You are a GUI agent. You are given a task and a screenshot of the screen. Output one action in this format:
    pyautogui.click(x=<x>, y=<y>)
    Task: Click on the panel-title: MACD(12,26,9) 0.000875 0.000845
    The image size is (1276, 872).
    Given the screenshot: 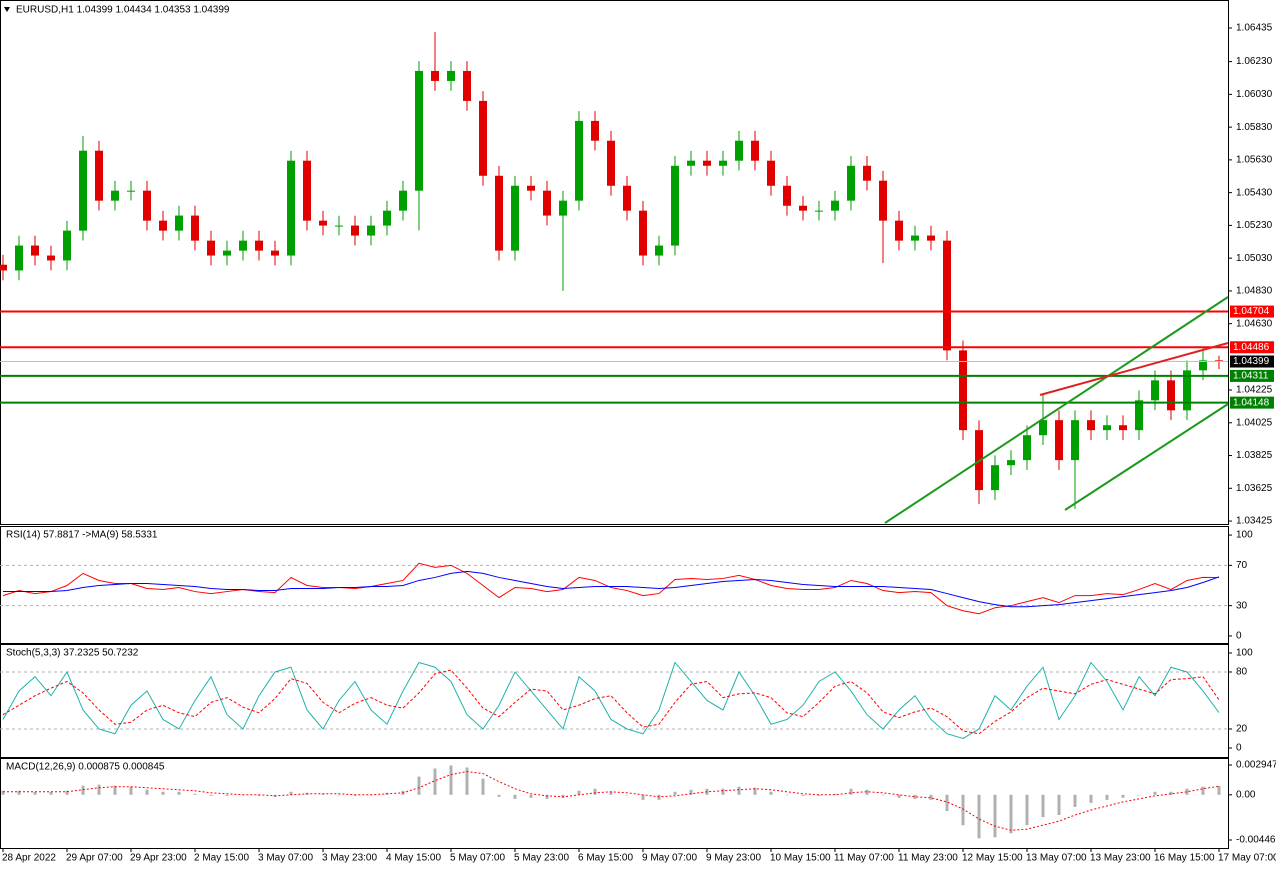 What is the action you would take?
    pyautogui.click(x=85, y=767)
    